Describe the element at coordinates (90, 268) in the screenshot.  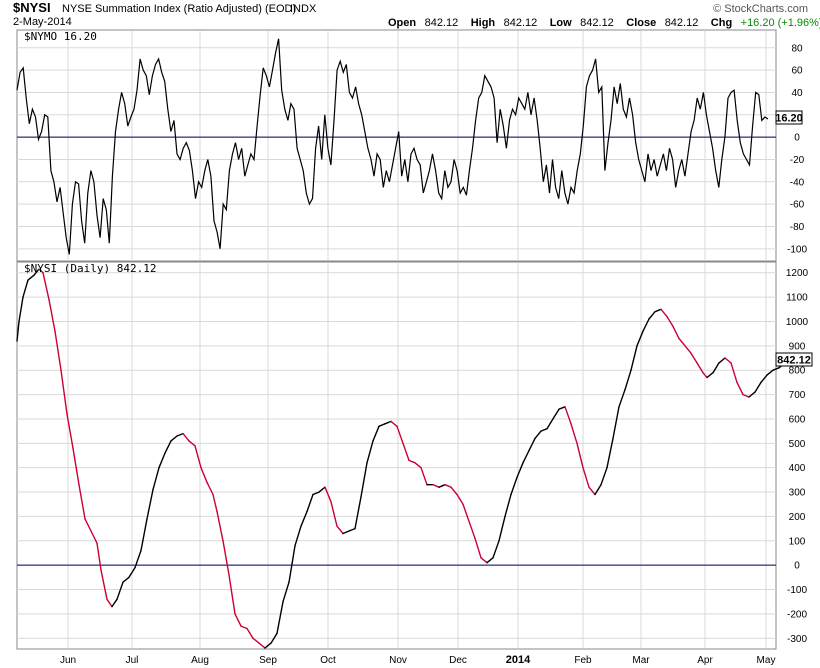
I see `nysi-legend: $NYSI (Daily) 842.12` at that location.